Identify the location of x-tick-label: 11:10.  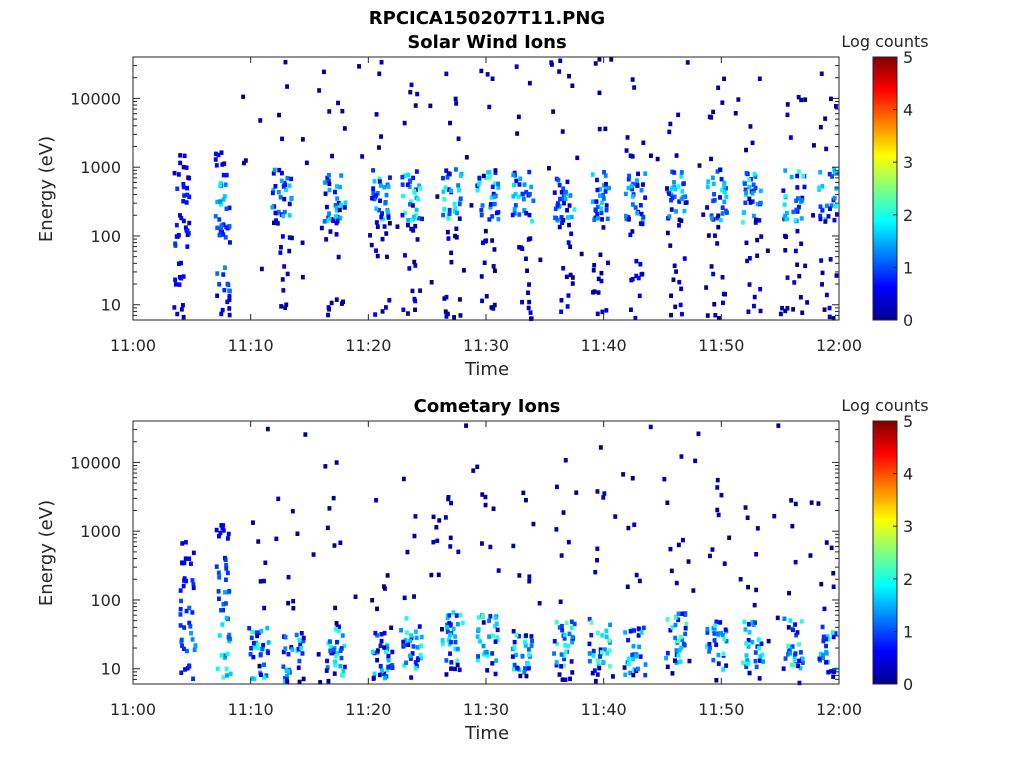
(251, 345).